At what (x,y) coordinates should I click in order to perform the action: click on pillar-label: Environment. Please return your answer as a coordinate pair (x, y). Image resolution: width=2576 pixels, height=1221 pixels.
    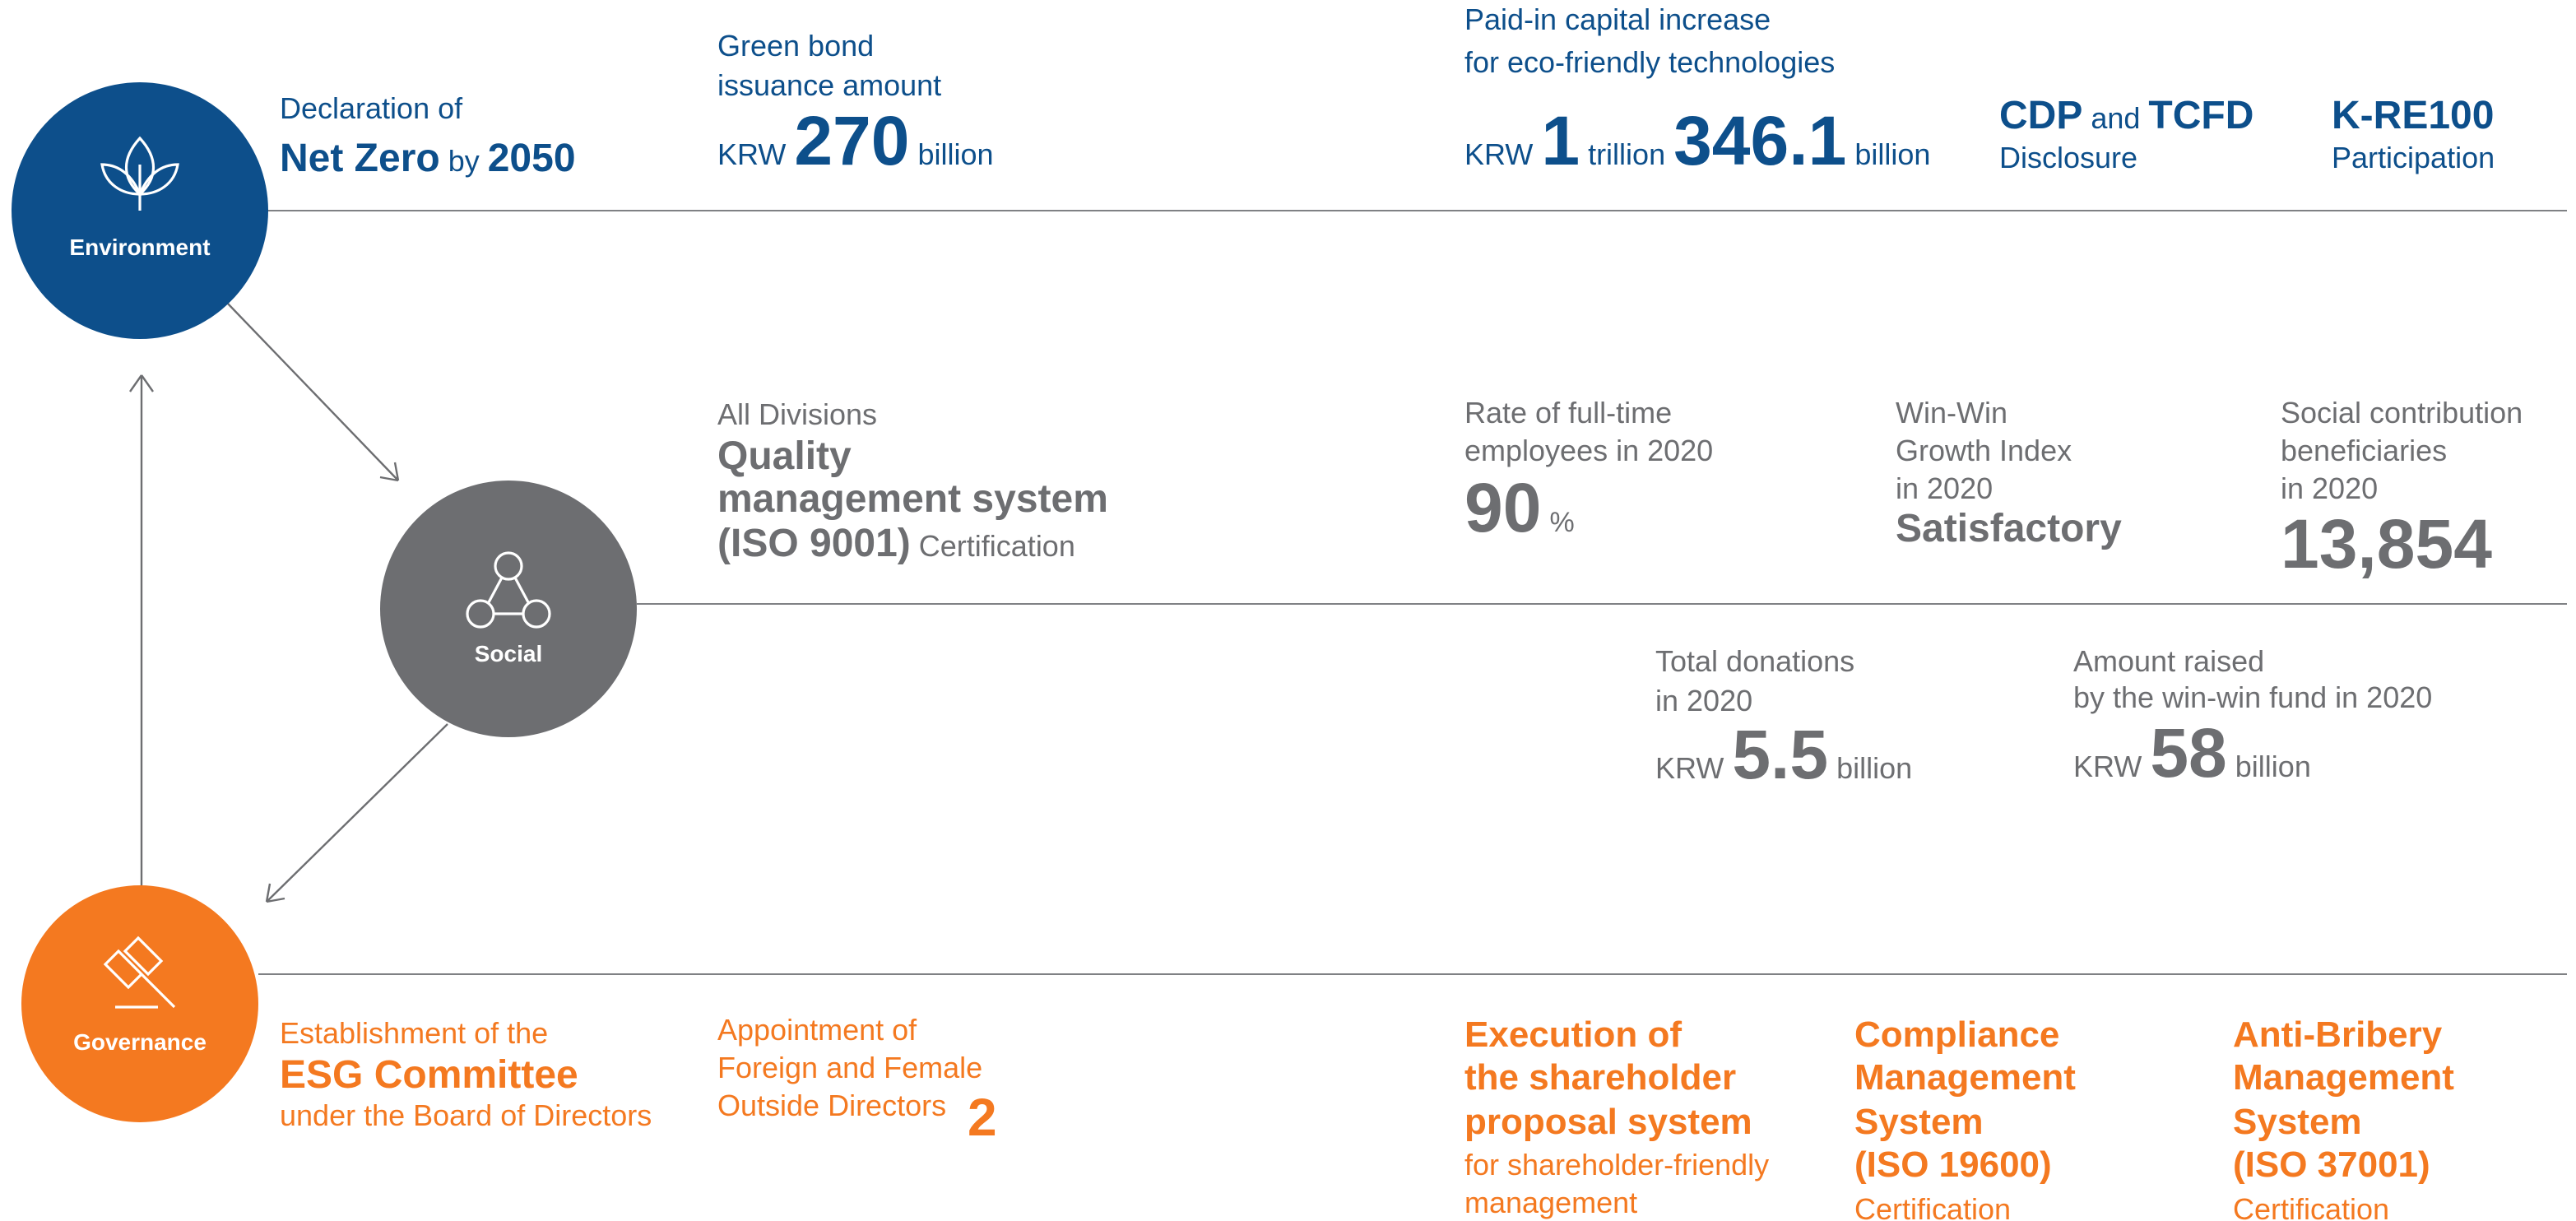
    Looking at the image, I should click on (140, 247).